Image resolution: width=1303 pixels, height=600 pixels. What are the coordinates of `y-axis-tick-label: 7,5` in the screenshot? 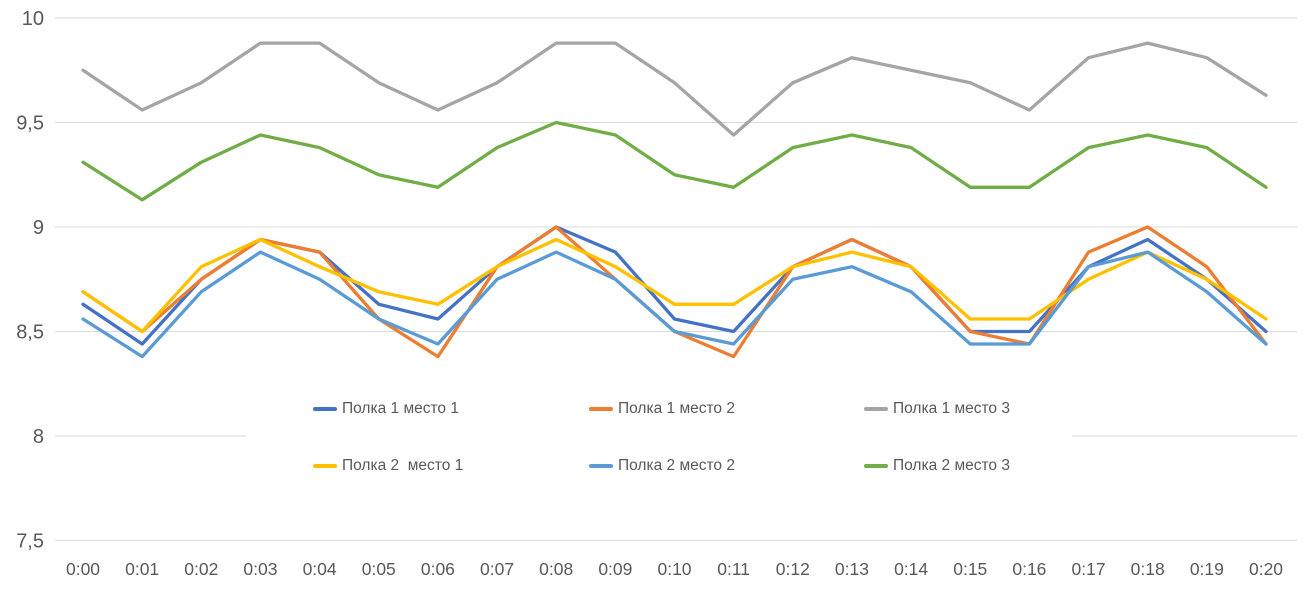 It's located at (30, 542).